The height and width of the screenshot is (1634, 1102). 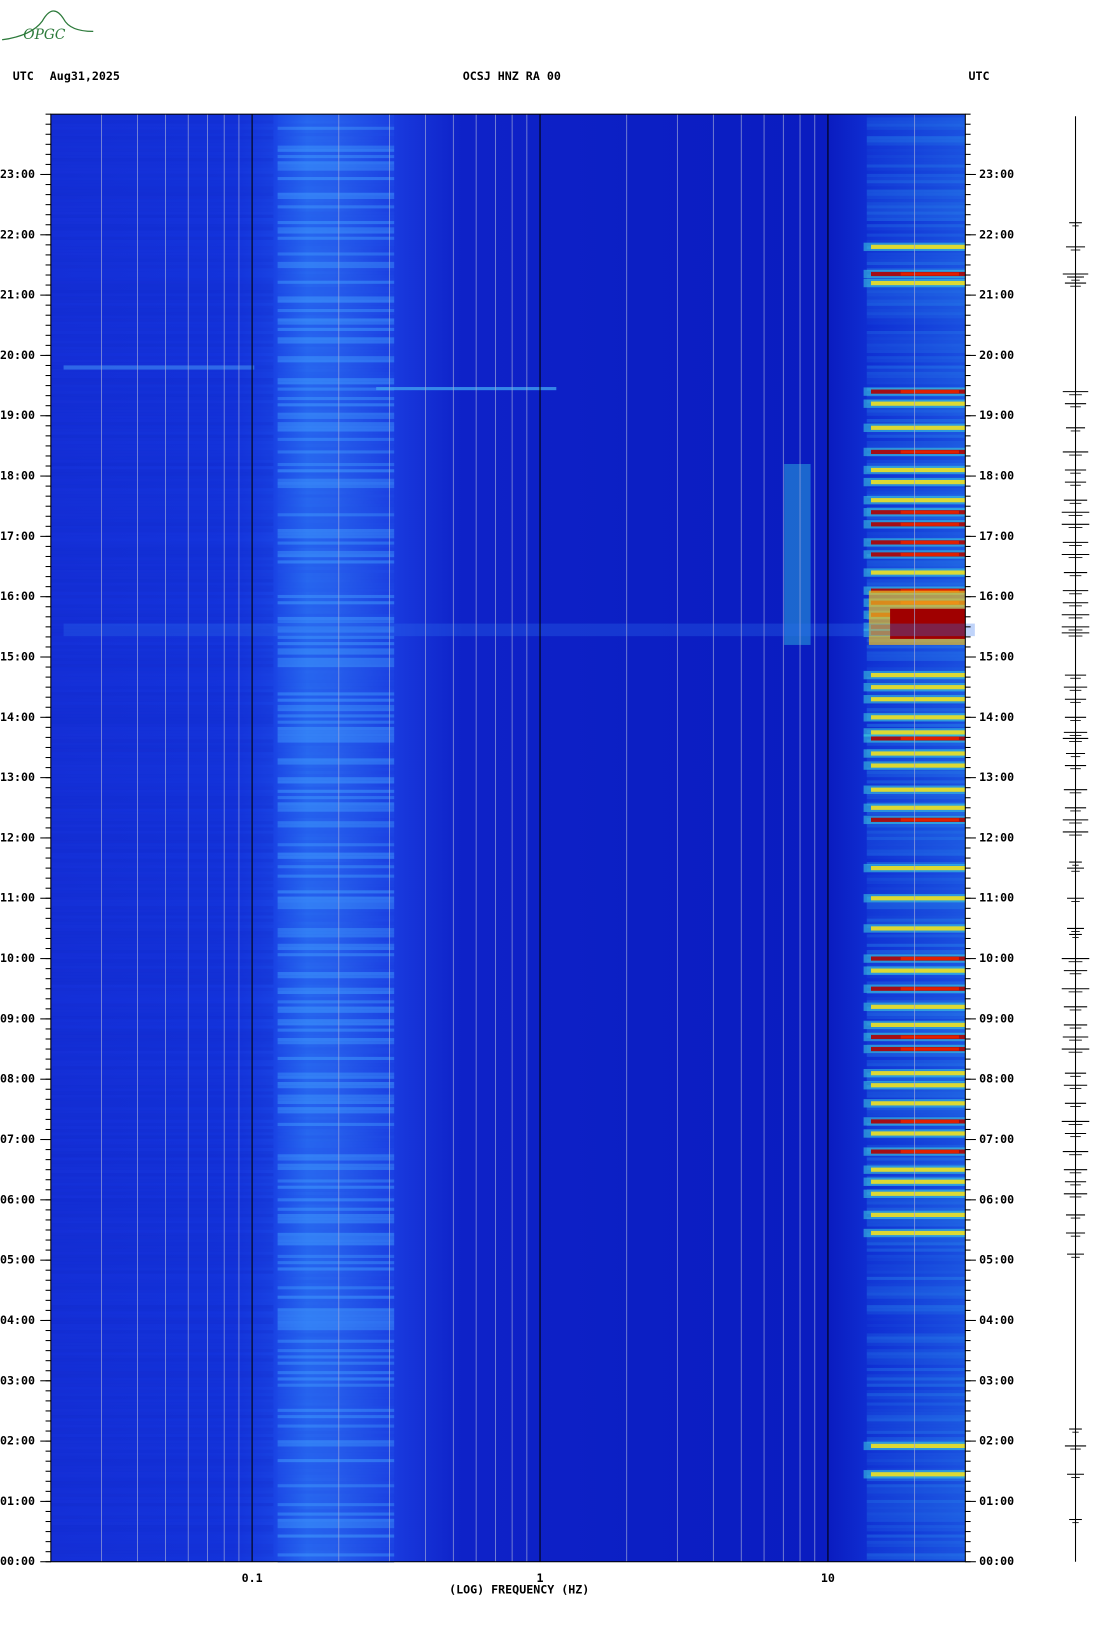 What do you see at coordinates (1075, 873) in the screenshot?
I see `seismogram` at bounding box center [1075, 873].